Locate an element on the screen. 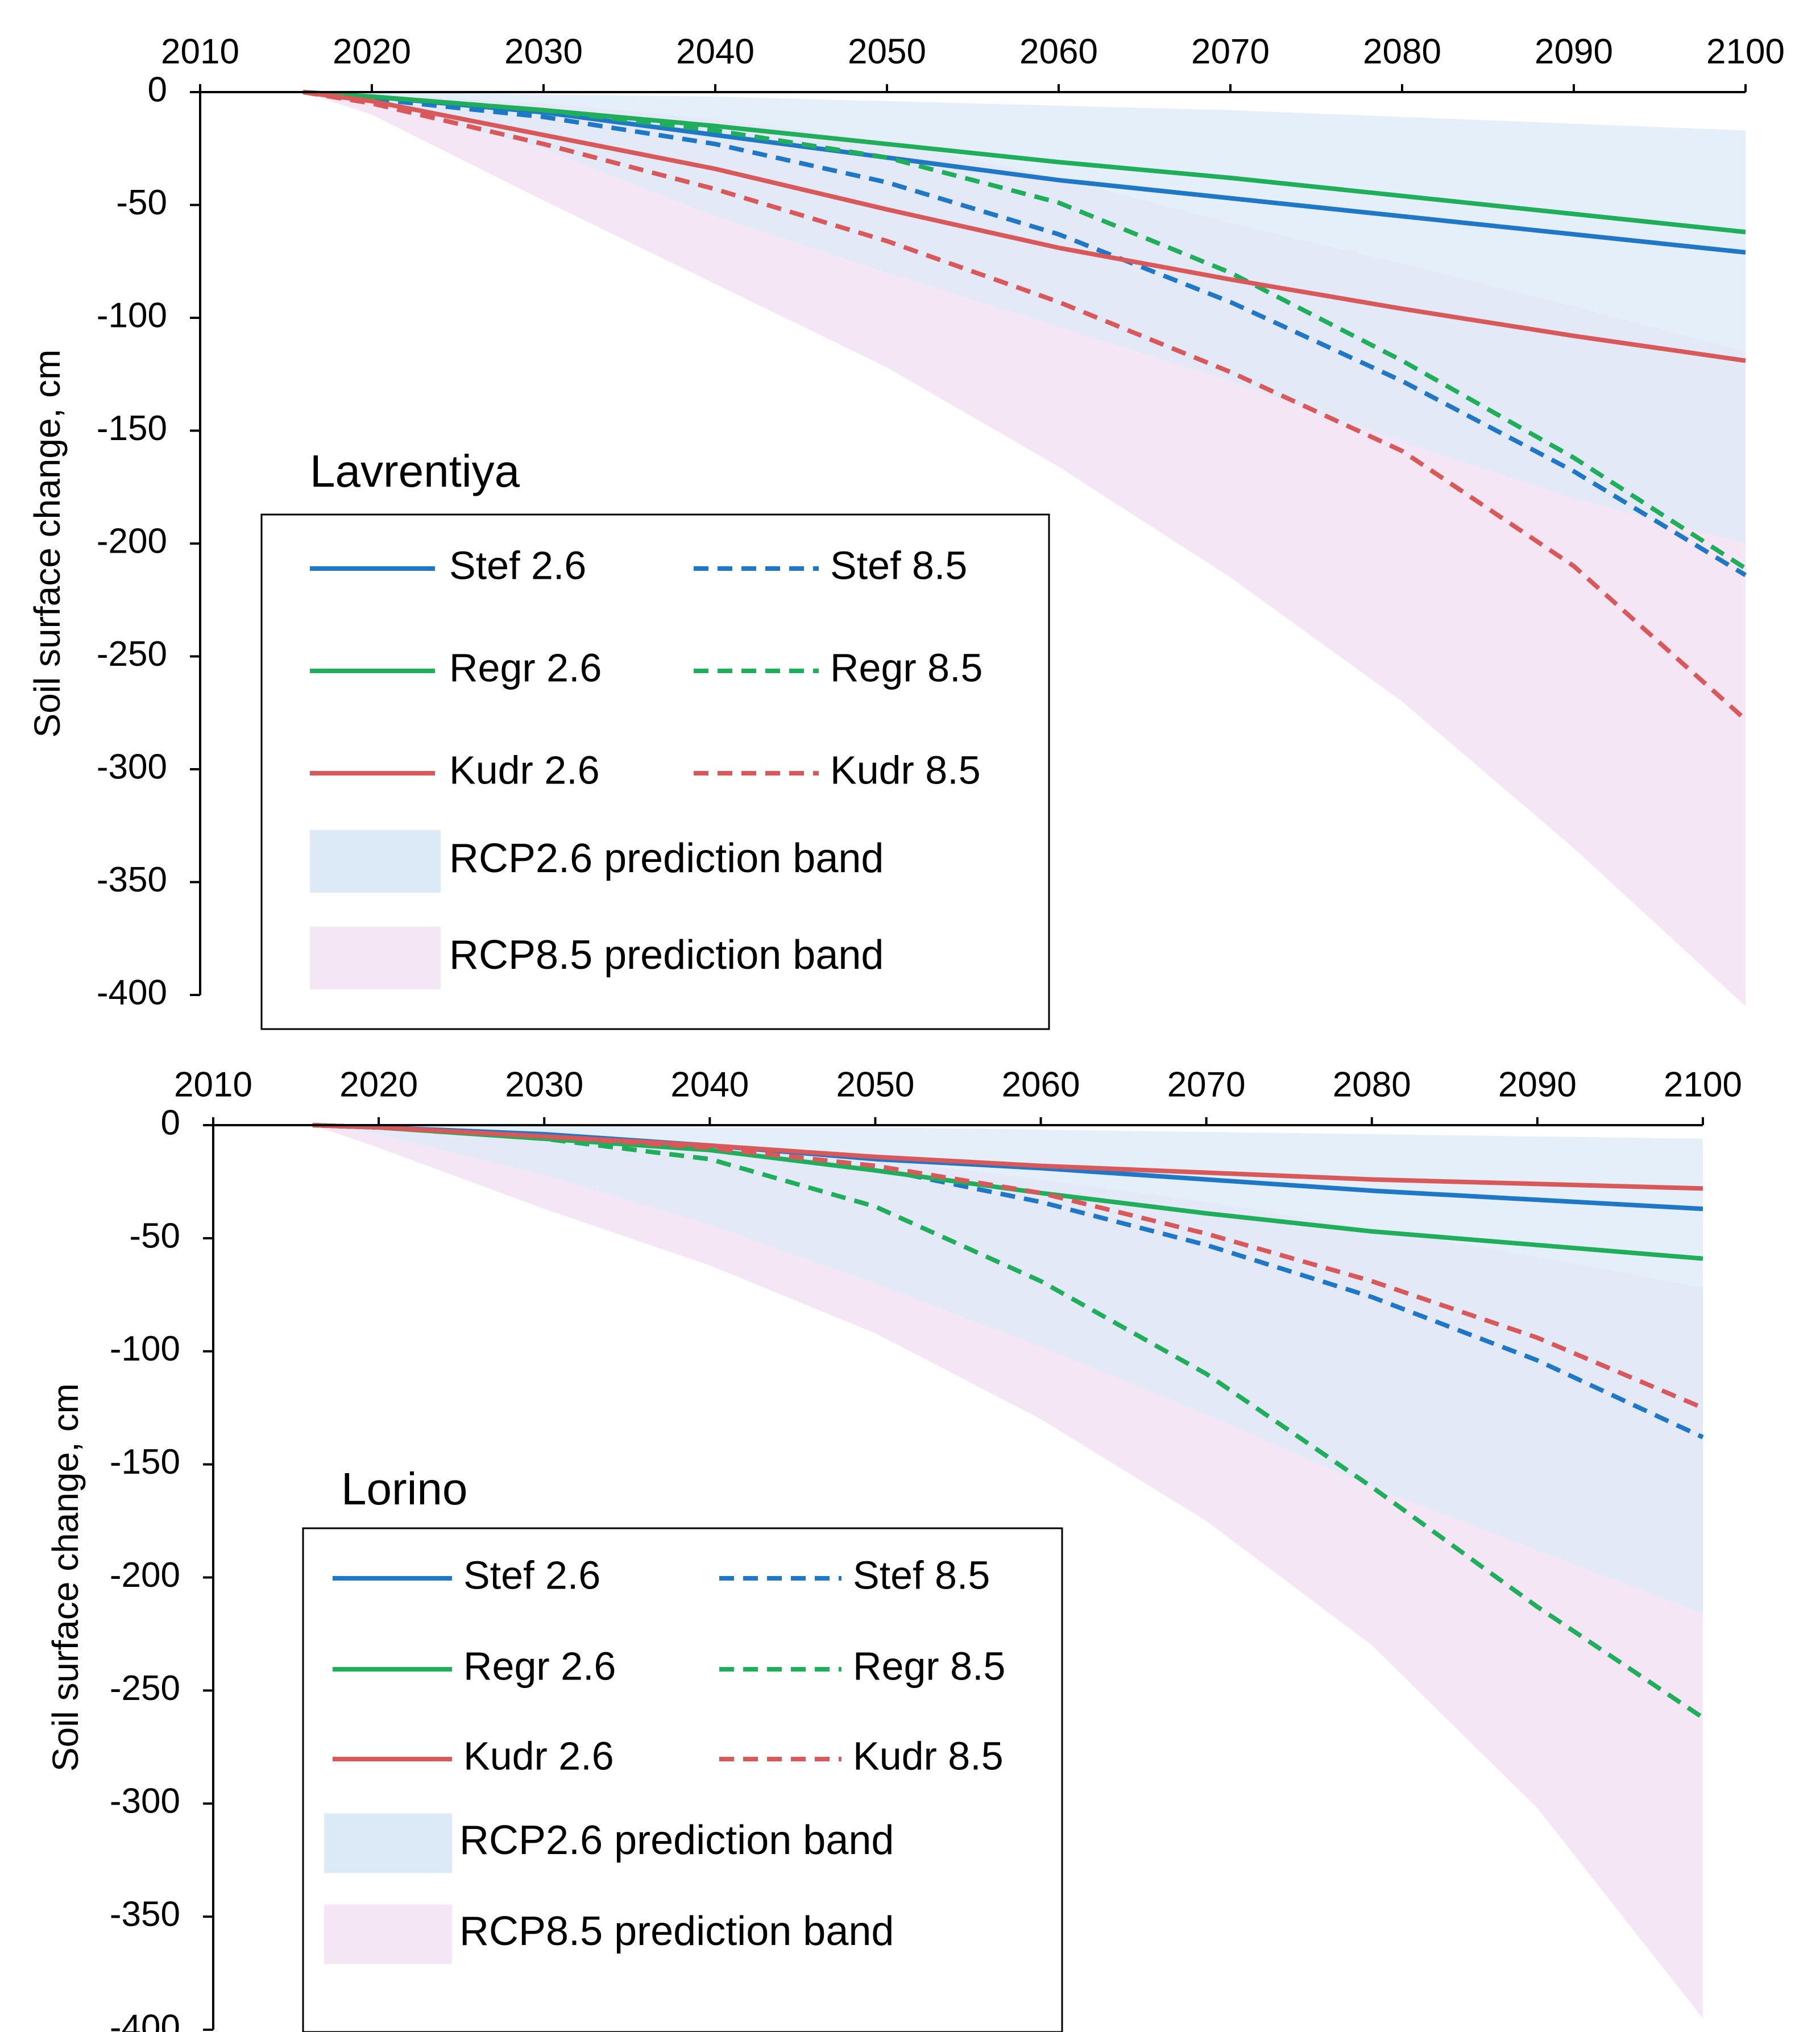 The height and width of the screenshot is (2032, 1820). site-title: Lavrentiya is located at coordinates (415, 471).